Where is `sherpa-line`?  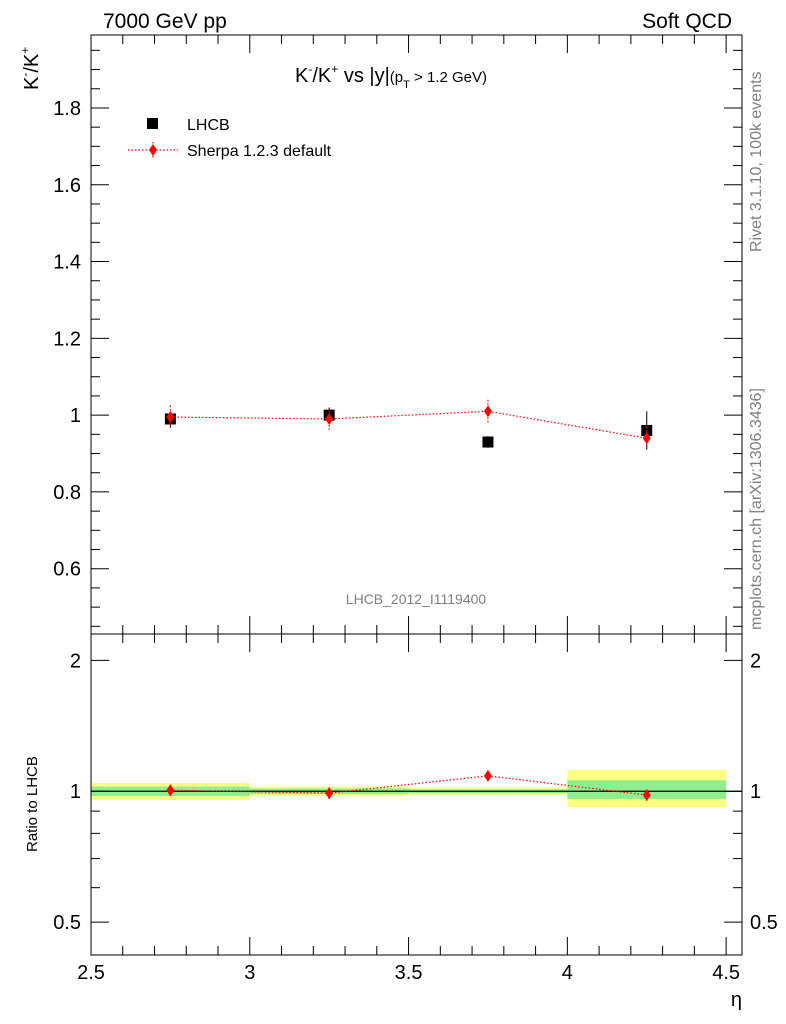 sherpa-line is located at coordinates (408, 424).